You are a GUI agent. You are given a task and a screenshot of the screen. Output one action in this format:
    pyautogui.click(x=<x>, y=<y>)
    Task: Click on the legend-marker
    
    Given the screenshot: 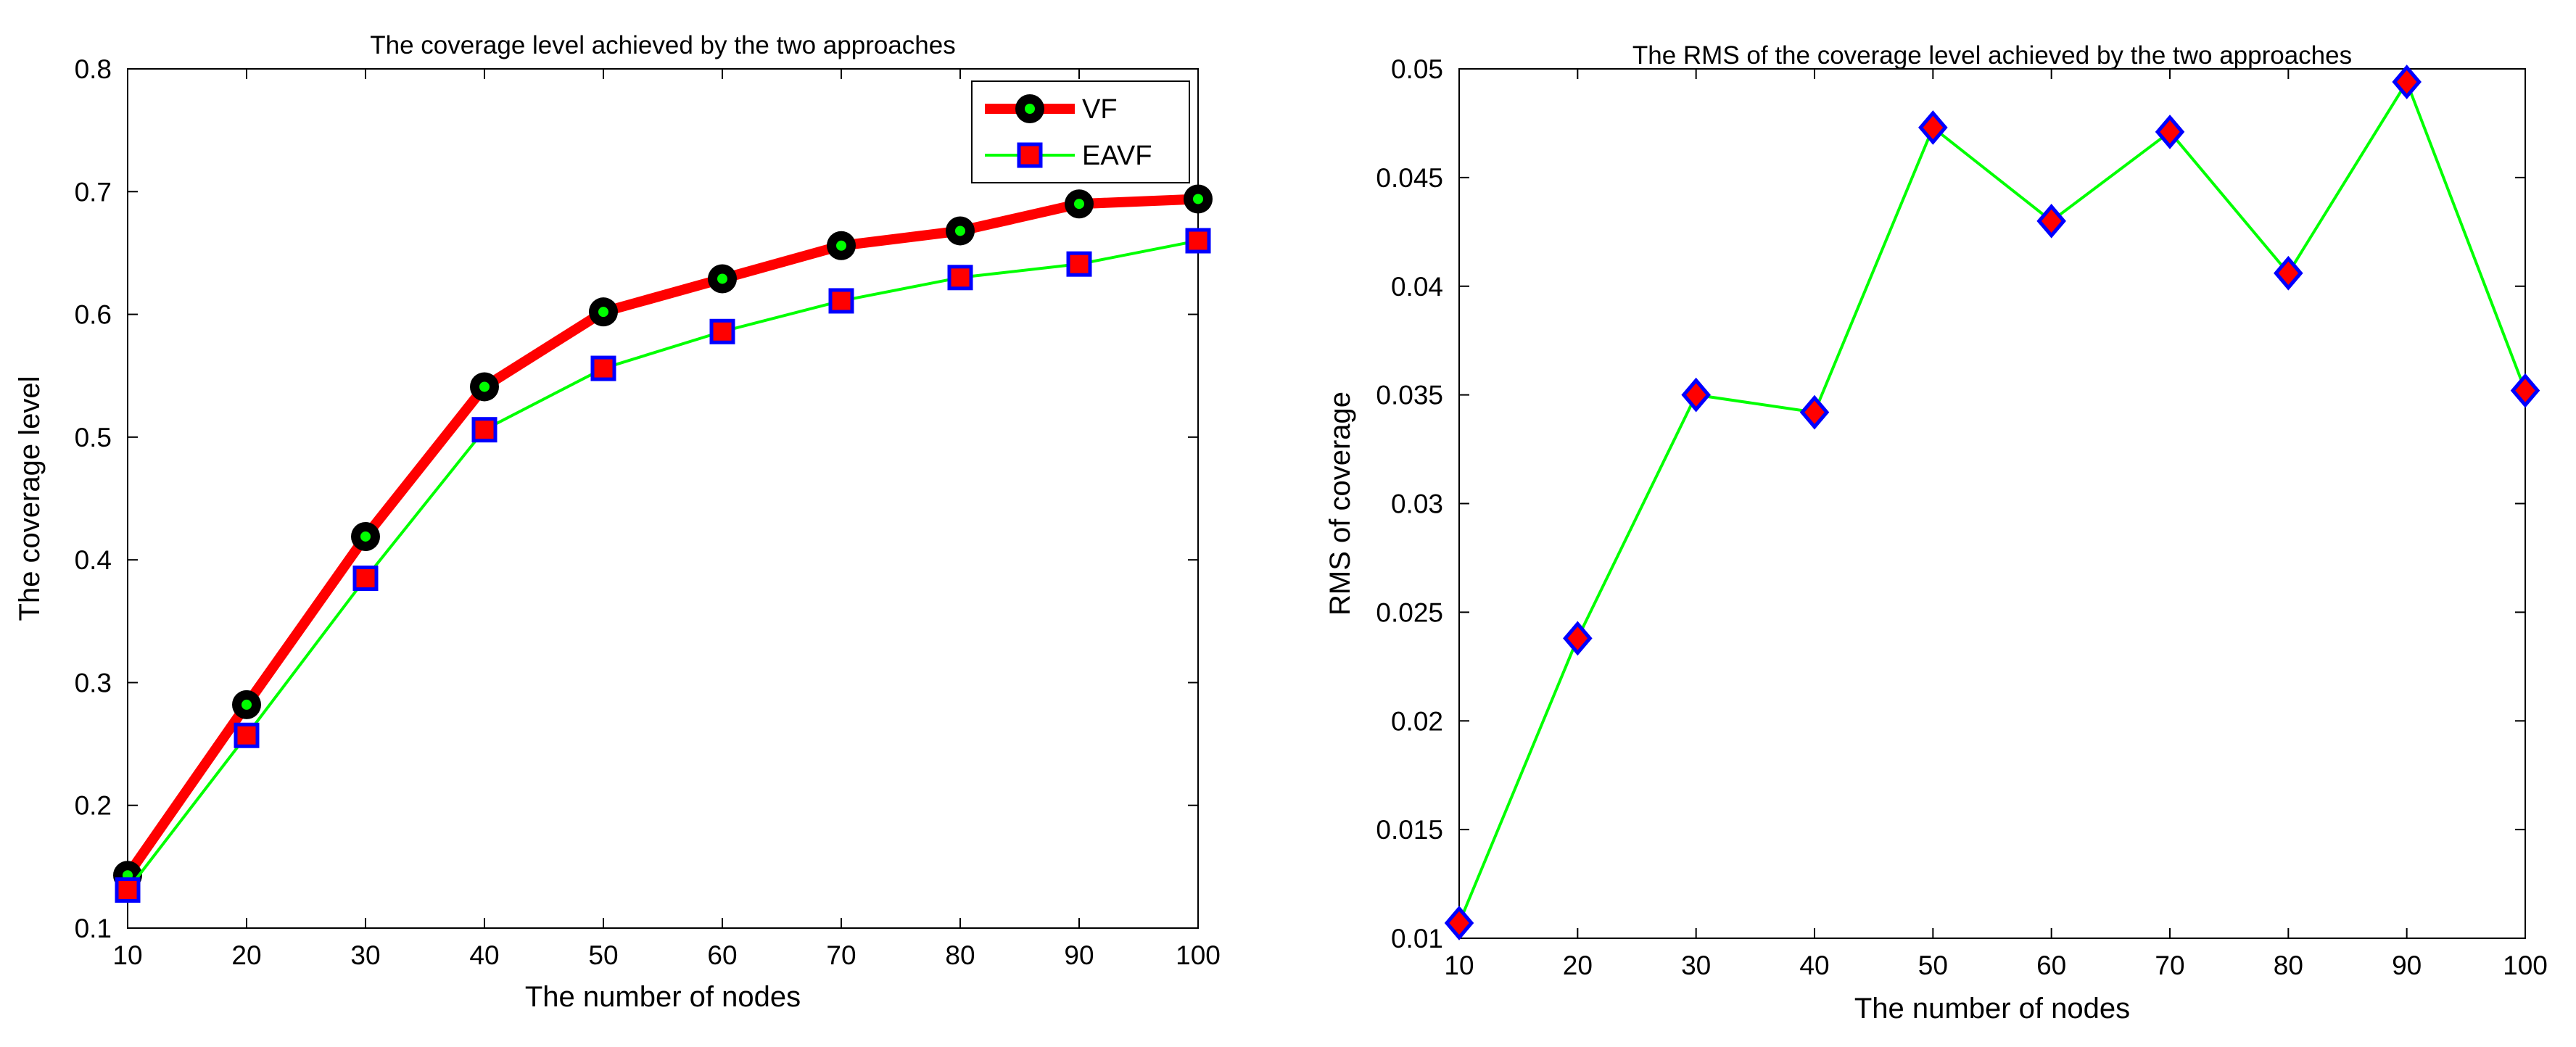 What is the action you would take?
    pyautogui.click(x=1030, y=155)
    